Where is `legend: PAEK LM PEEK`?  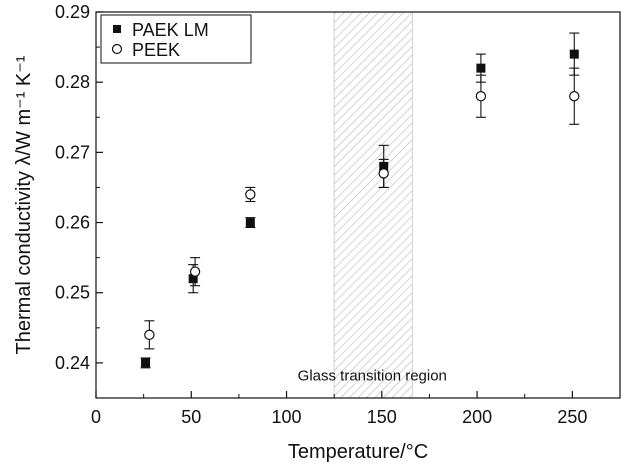
legend: PAEK LM PEEK is located at coordinates (176, 39).